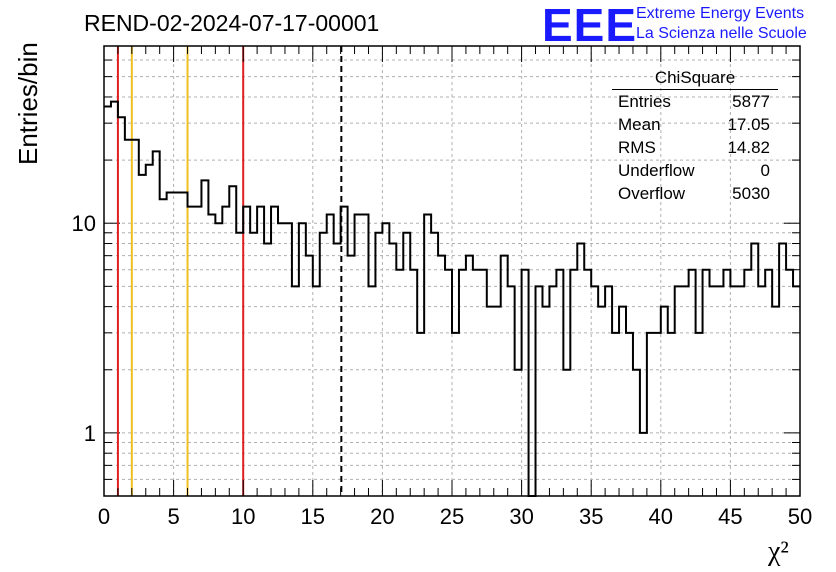 This screenshot has width=836, height=572. I want to click on y-tick-label: 1, so click(90, 433).